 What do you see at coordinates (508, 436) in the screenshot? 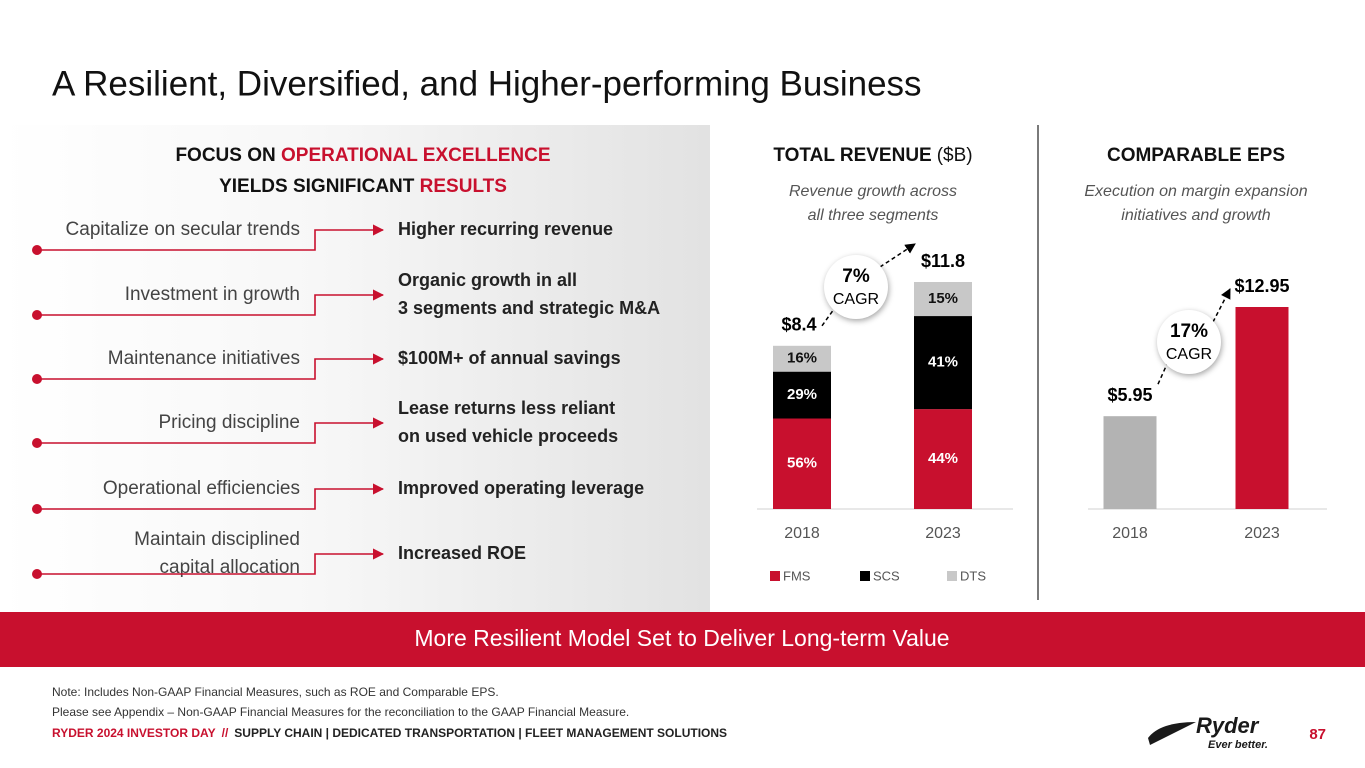
I see `focus-result: on used vehicle proceeds` at bounding box center [508, 436].